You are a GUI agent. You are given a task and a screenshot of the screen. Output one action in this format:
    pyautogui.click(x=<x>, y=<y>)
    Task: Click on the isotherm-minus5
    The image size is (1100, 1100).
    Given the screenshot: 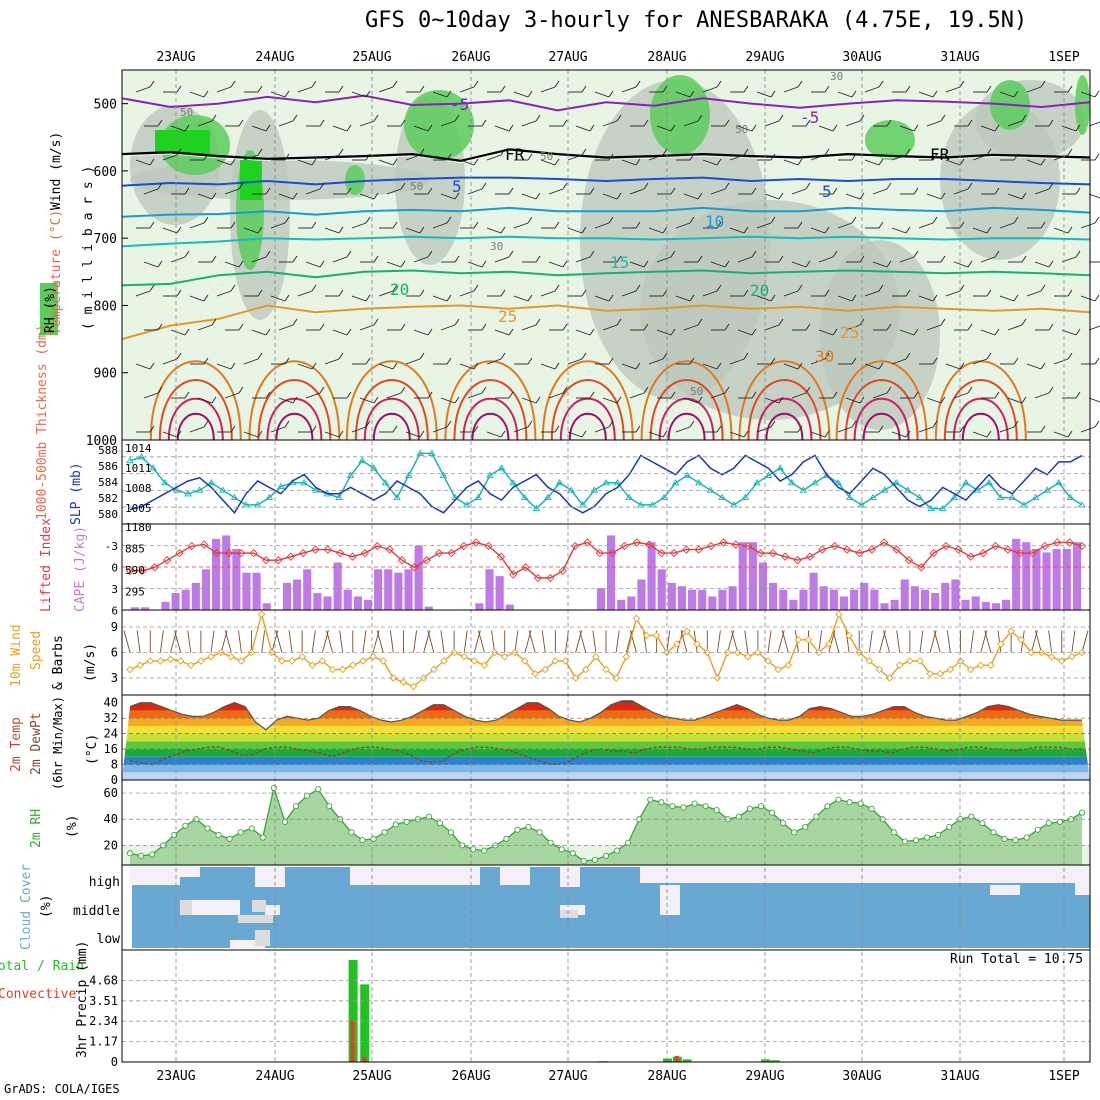 What is the action you would take?
    pyautogui.click(x=606, y=103)
    